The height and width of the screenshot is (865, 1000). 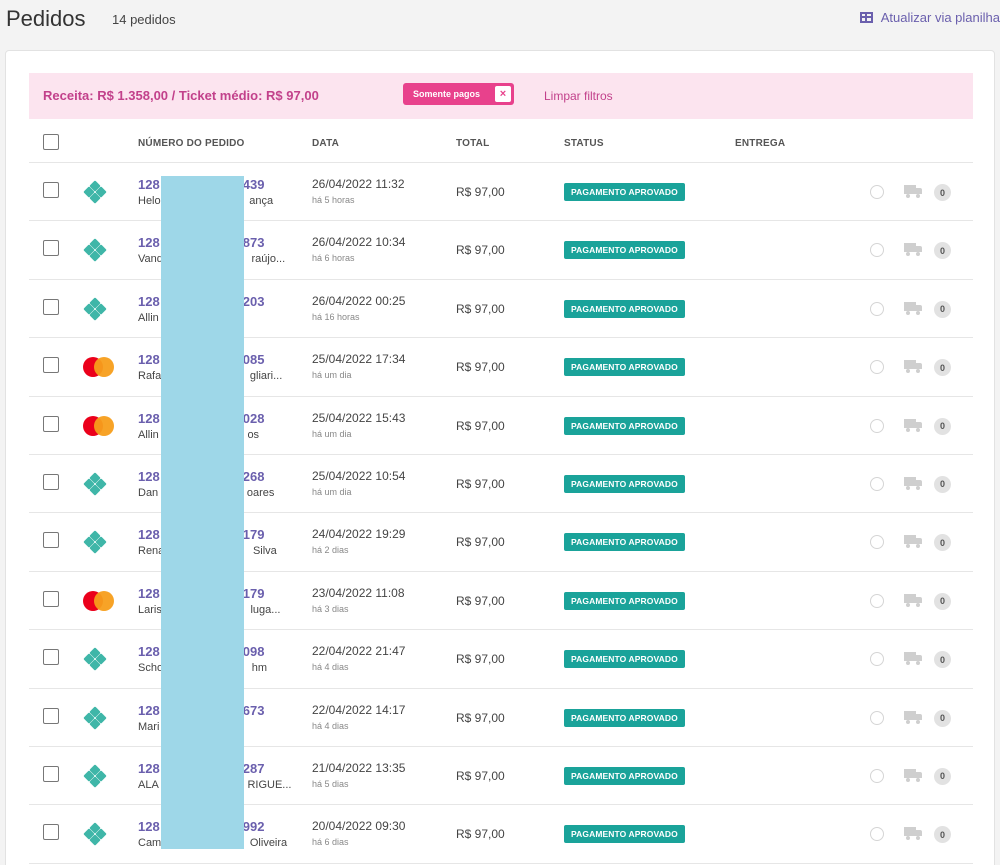 What do you see at coordinates (584, 143) in the screenshot?
I see `col-status: STATUS` at bounding box center [584, 143].